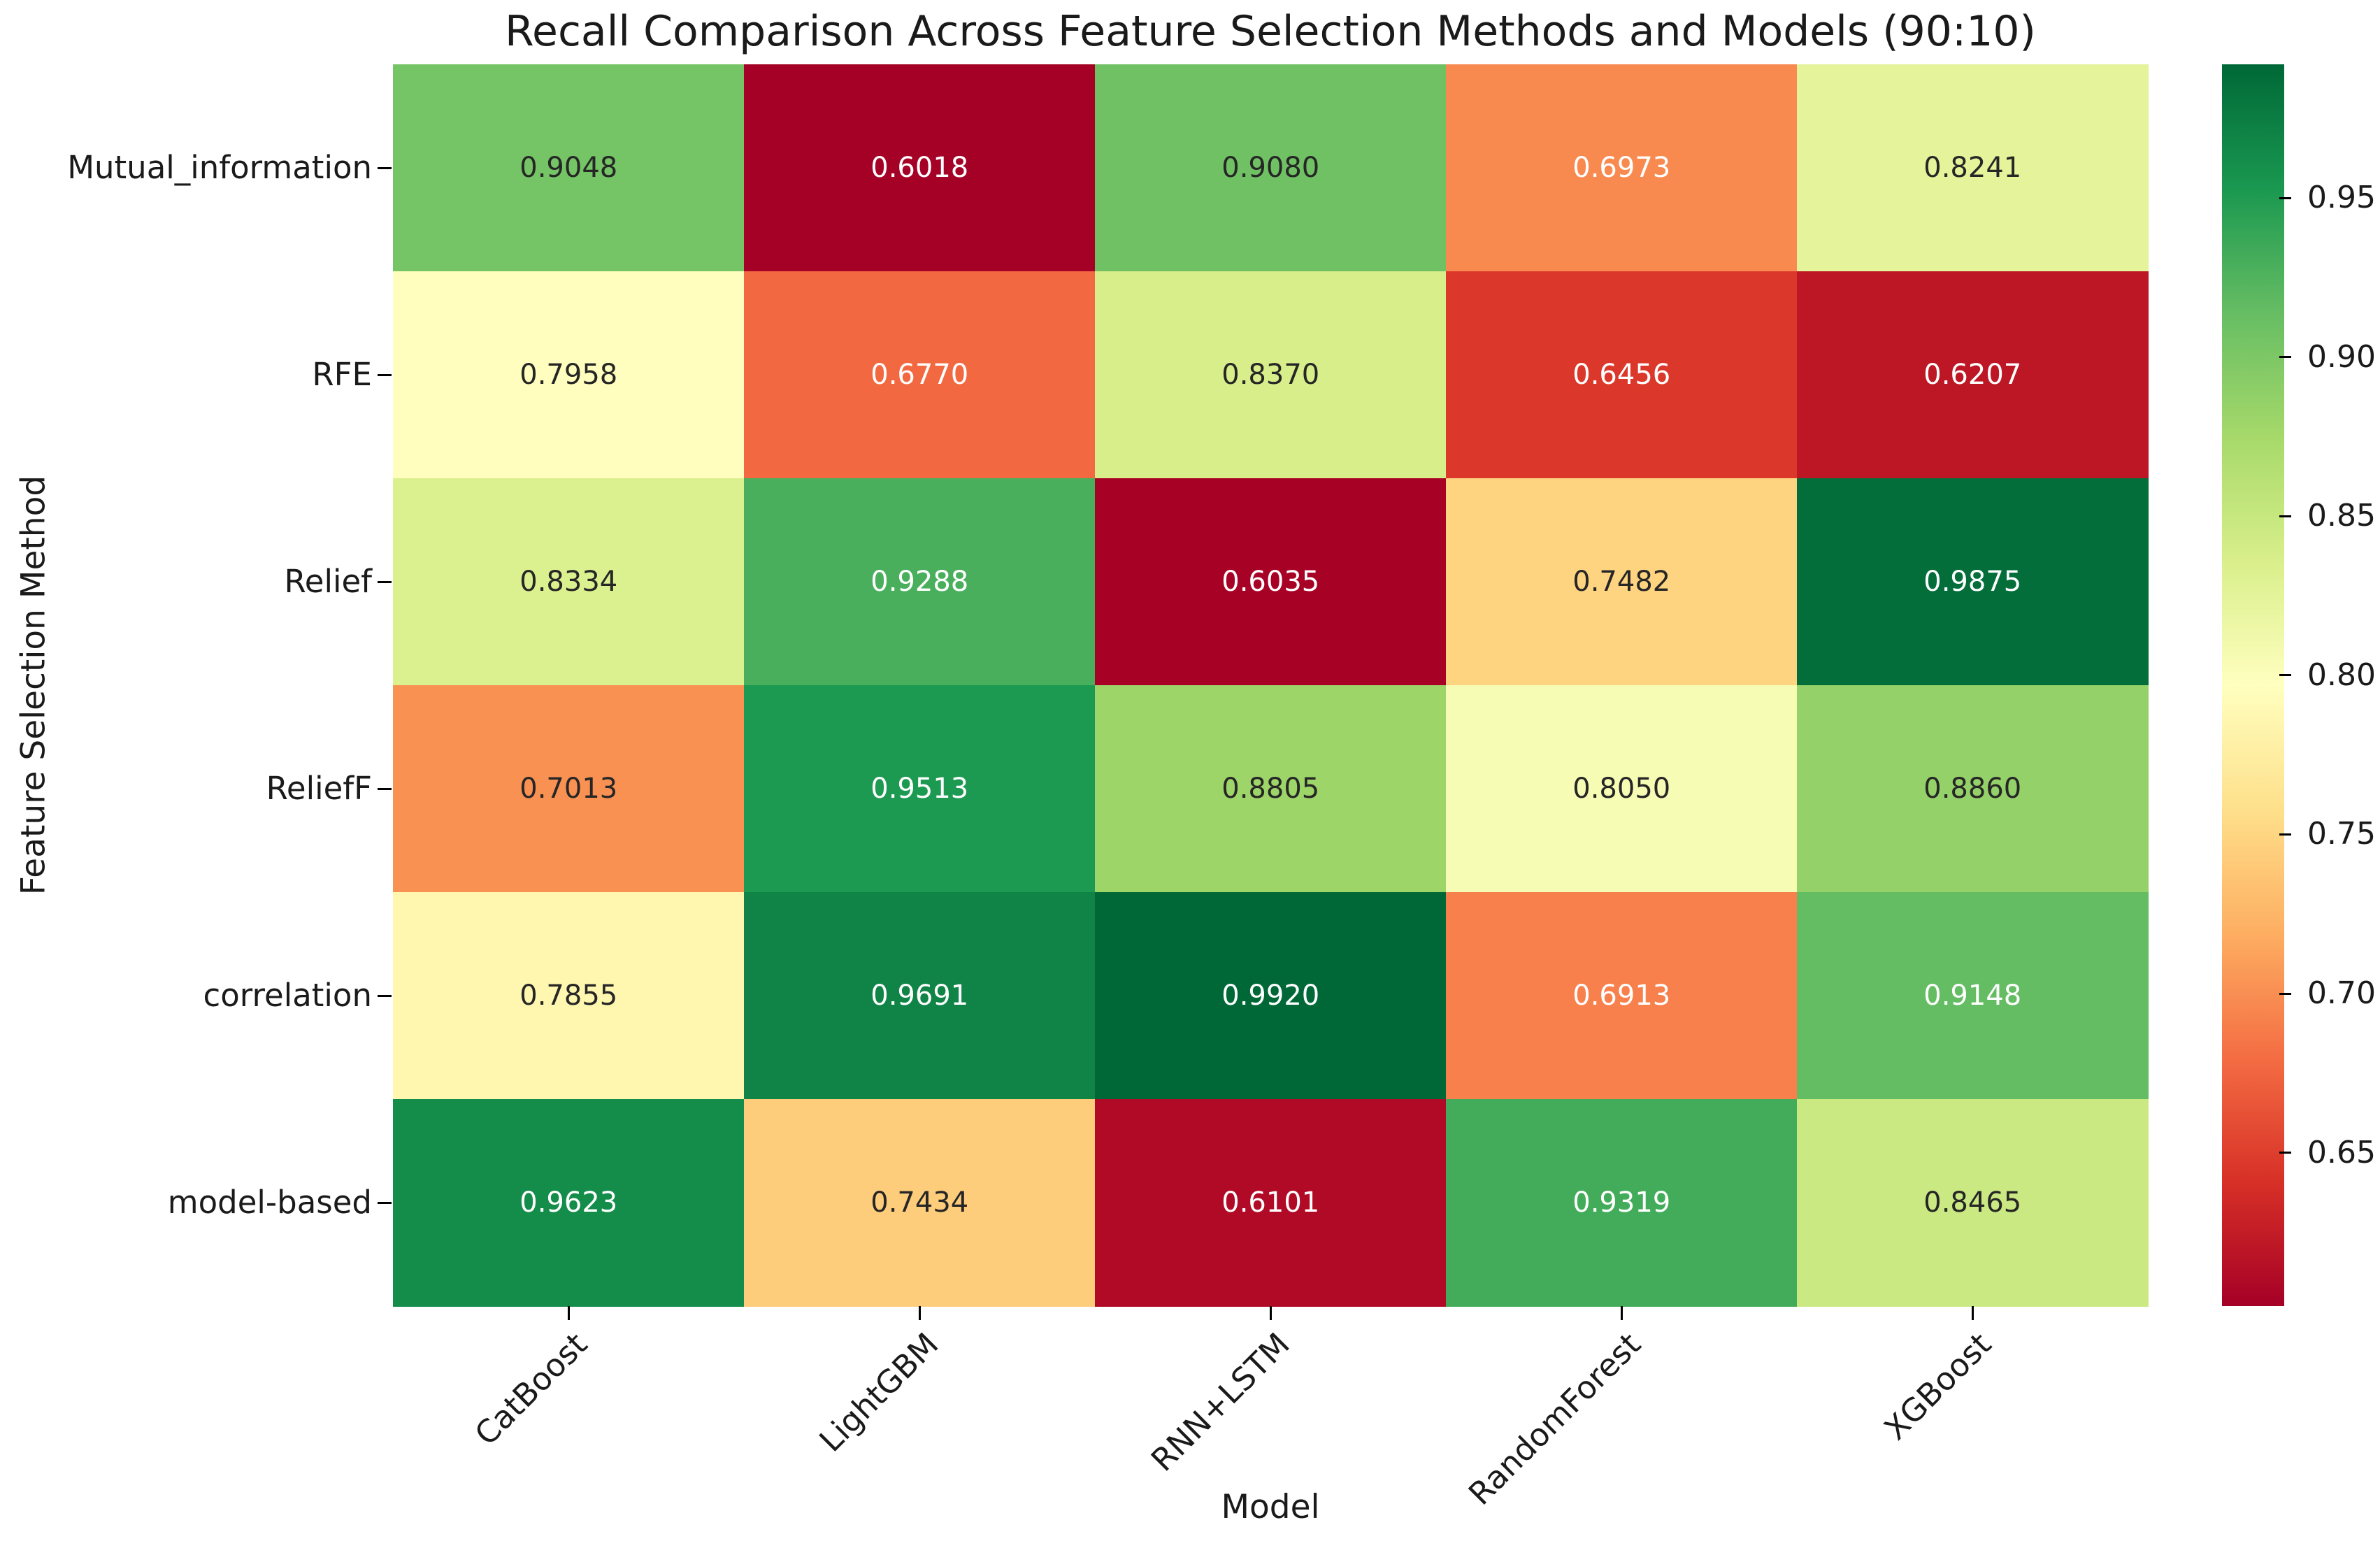 The height and width of the screenshot is (1541, 2380). I want to click on cell-value: 0.9319, so click(1621, 1203).